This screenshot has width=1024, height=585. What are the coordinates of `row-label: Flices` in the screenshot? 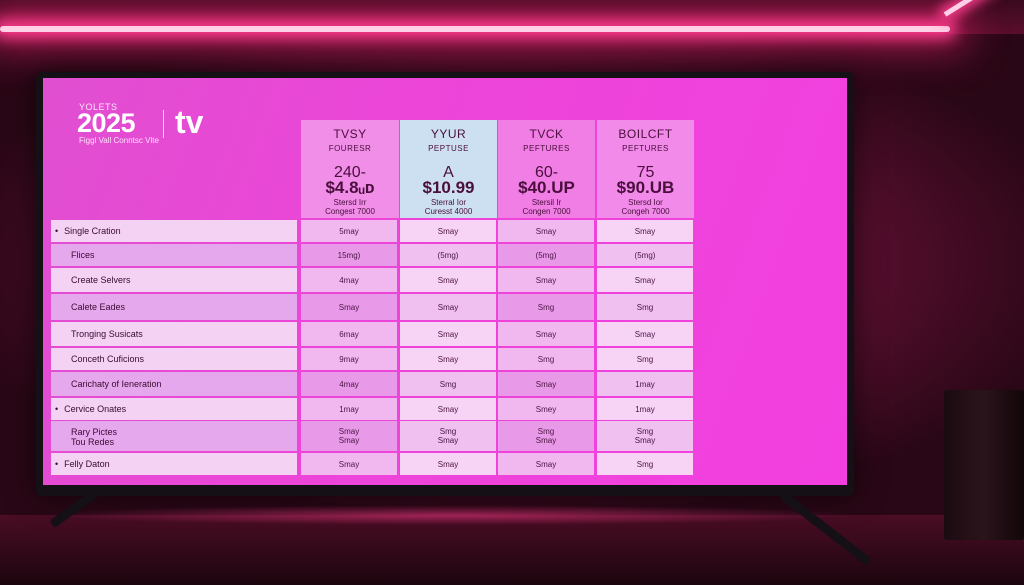 It's located at (174, 255).